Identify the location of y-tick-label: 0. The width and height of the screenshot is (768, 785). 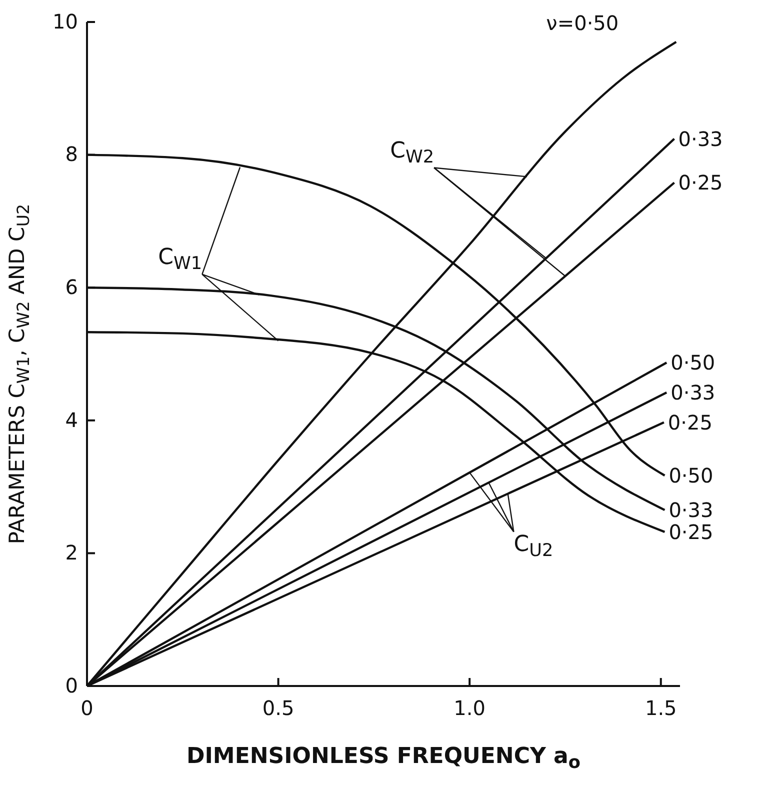
(71, 685).